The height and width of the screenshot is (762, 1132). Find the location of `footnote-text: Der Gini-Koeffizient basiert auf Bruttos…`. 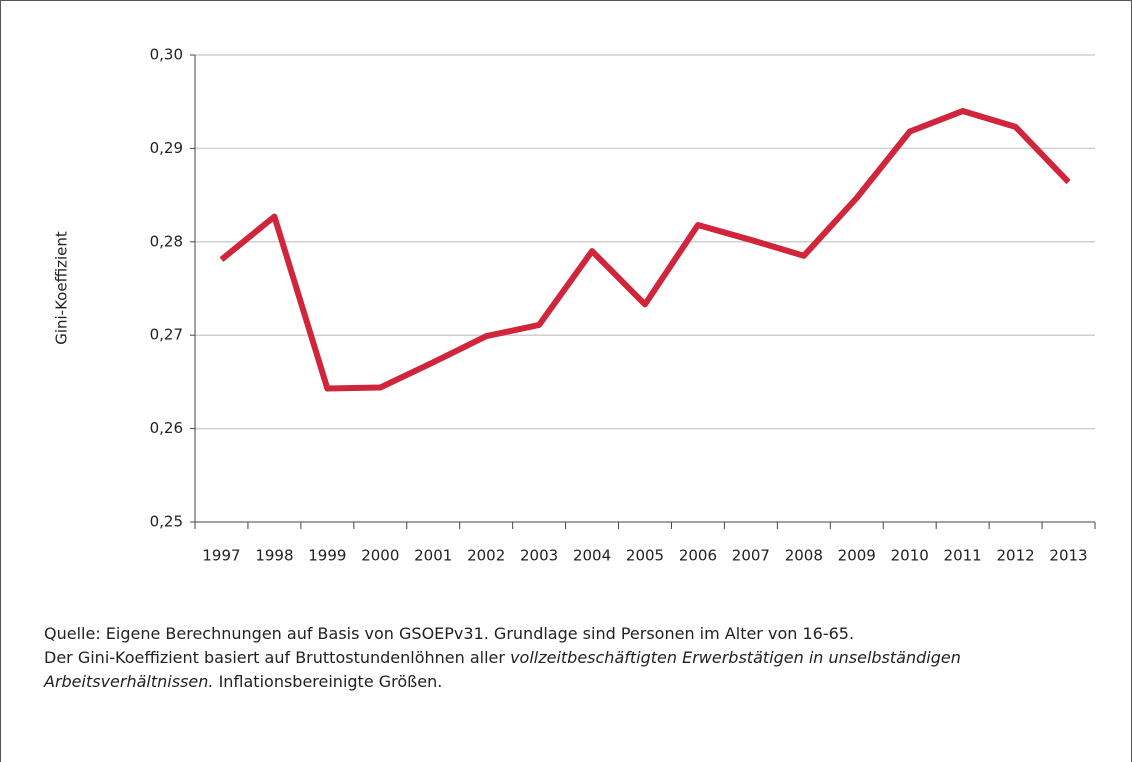

footnote-text: Der Gini-Koeffizient basiert auf Bruttos… is located at coordinates (274, 657).